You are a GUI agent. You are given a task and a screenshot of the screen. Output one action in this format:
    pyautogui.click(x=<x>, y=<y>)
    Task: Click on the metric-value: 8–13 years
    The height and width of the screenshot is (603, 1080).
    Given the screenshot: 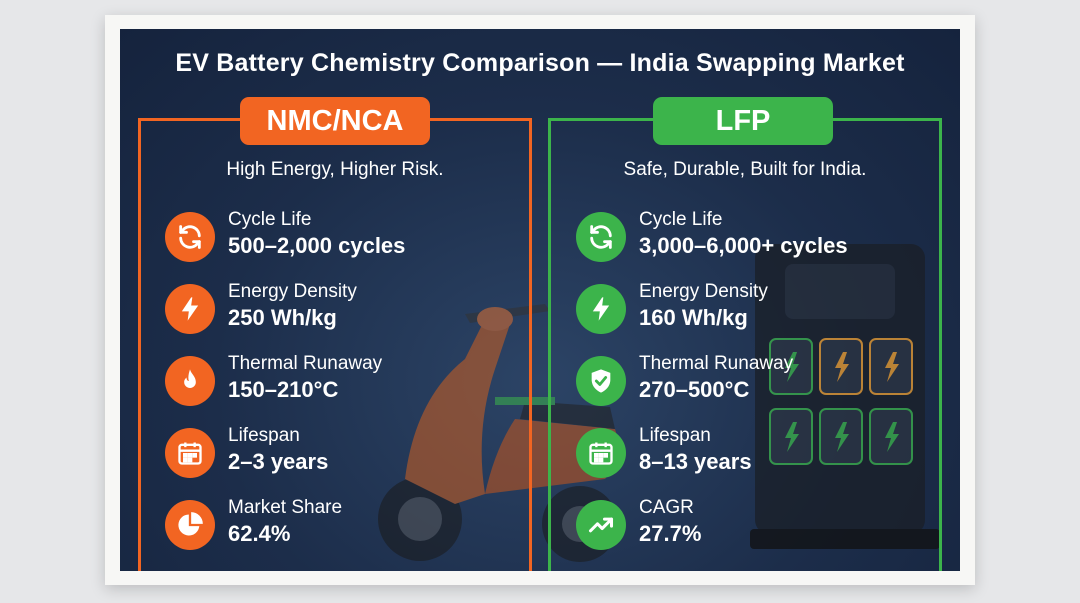 What is the action you would take?
    pyautogui.click(x=695, y=461)
    